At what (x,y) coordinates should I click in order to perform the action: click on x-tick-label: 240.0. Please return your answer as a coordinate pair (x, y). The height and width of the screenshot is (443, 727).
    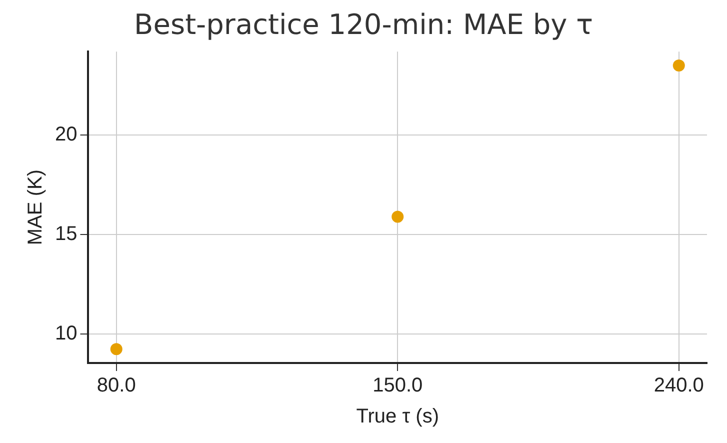
    Looking at the image, I should click on (679, 385).